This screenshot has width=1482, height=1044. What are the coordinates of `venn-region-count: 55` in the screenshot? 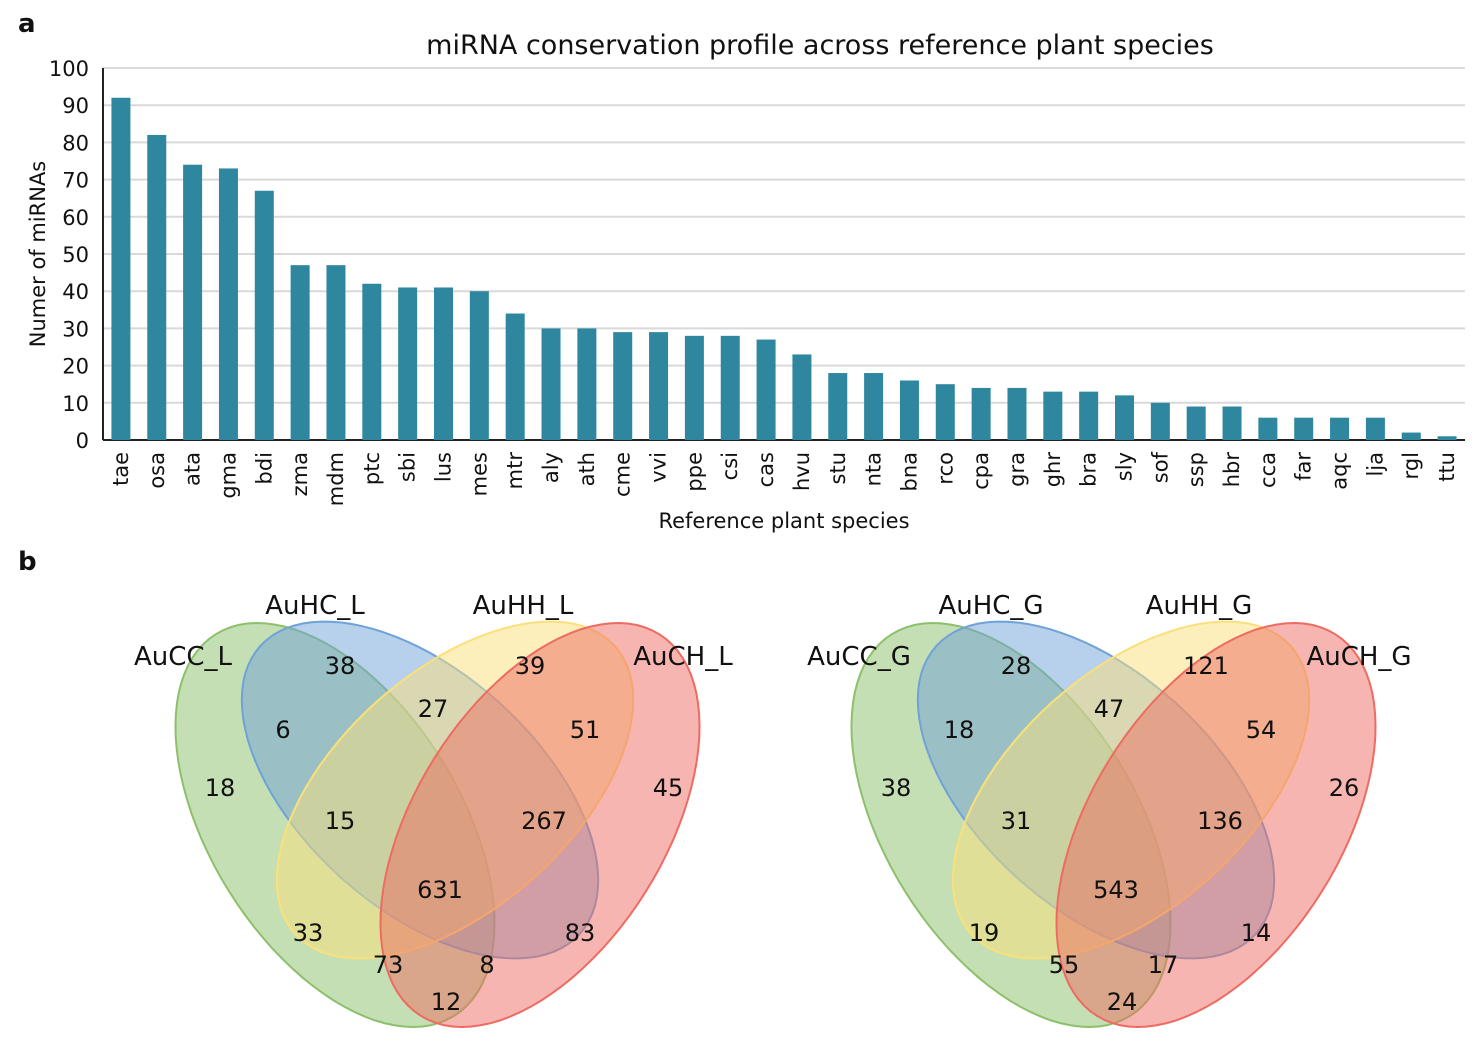 It's located at (1064, 965).